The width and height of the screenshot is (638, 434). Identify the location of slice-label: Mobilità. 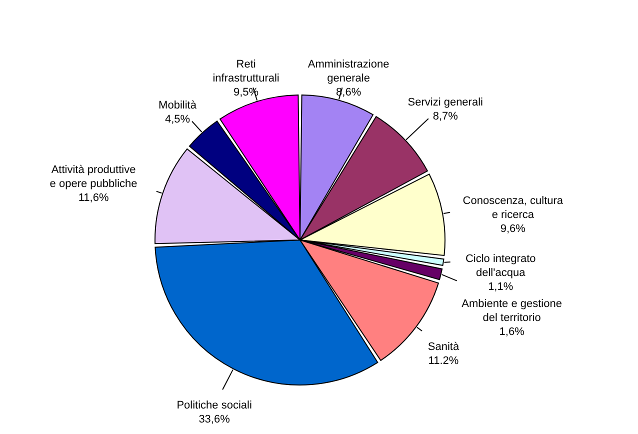
(178, 105).